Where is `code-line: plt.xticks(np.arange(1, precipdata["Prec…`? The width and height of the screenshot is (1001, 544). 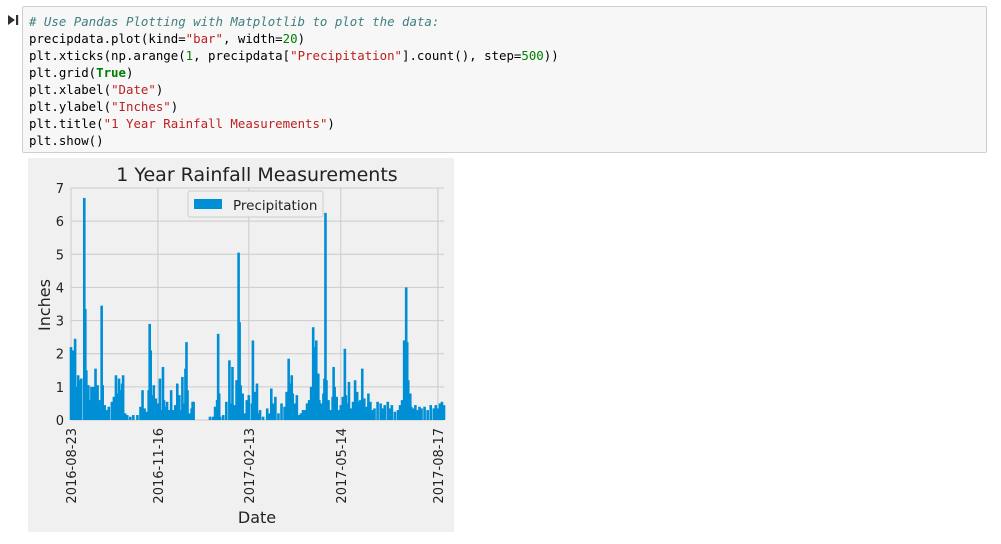 code-line: plt.xticks(np.arange(1, precipdata["Prec… is located at coordinates (294, 55).